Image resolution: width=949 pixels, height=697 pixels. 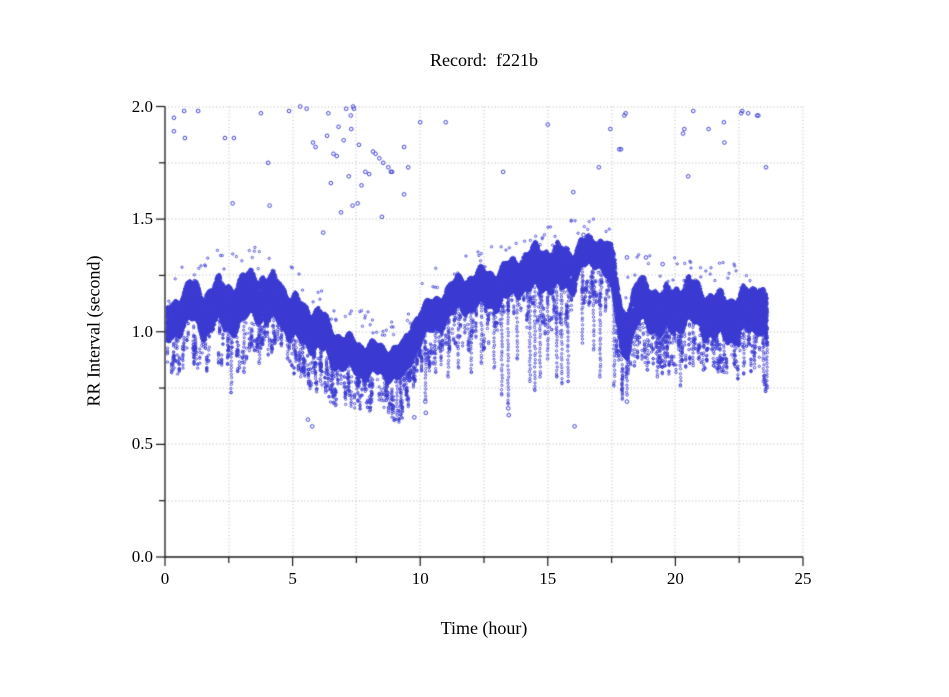 What do you see at coordinates (420, 578) in the screenshot?
I see `x-tick-label: 10` at bounding box center [420, 578].